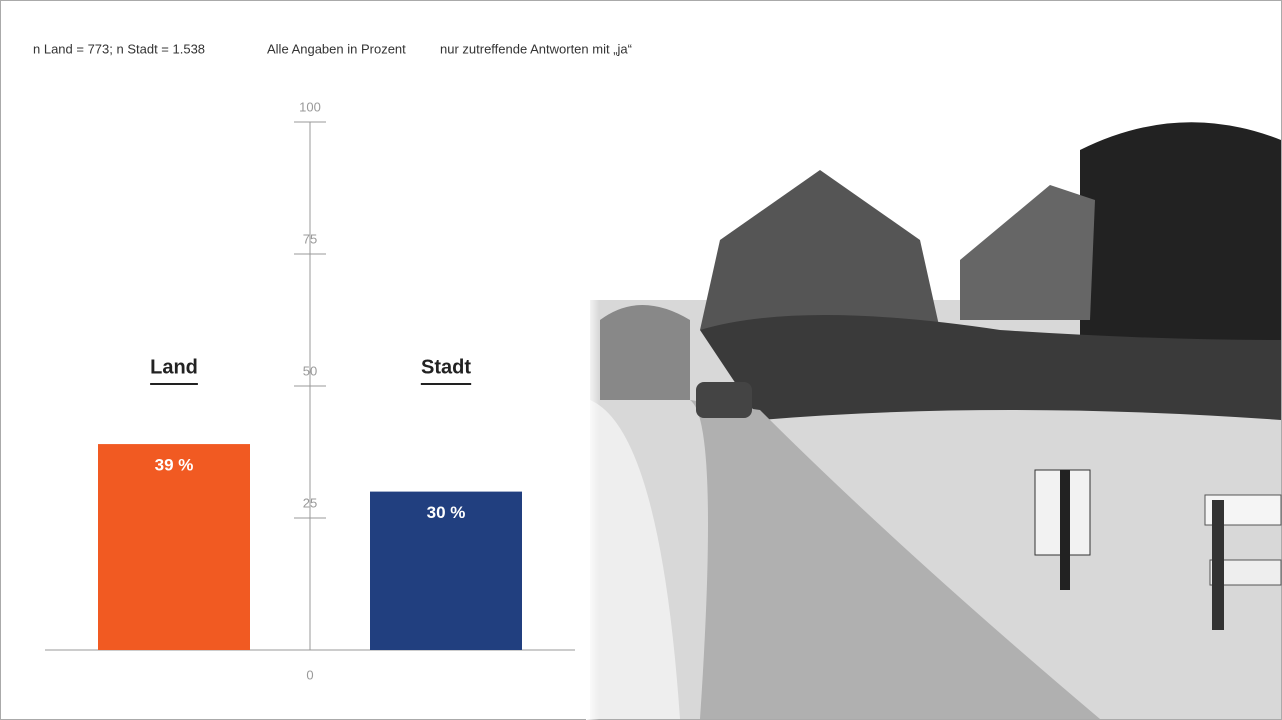 The width and height of the screenshot is (1282, 720). What do you see at coordinates (446, 512) in the screenshot?
I see `value-label: 30 %` at bounding box center [446, 512].